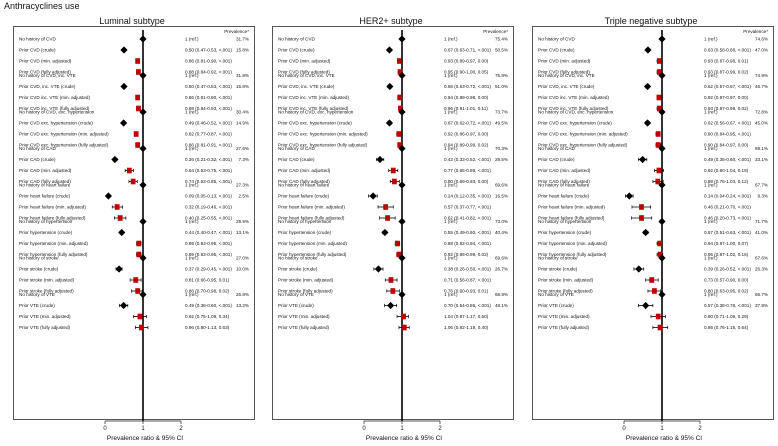 The width and height of the screenshot is (778, 446). Describe the element at coordinates (727, 50) in the screenshot. I see `row-estimate-triple-negative: 0.63 (0.58-0.68, <.001)` at that location.